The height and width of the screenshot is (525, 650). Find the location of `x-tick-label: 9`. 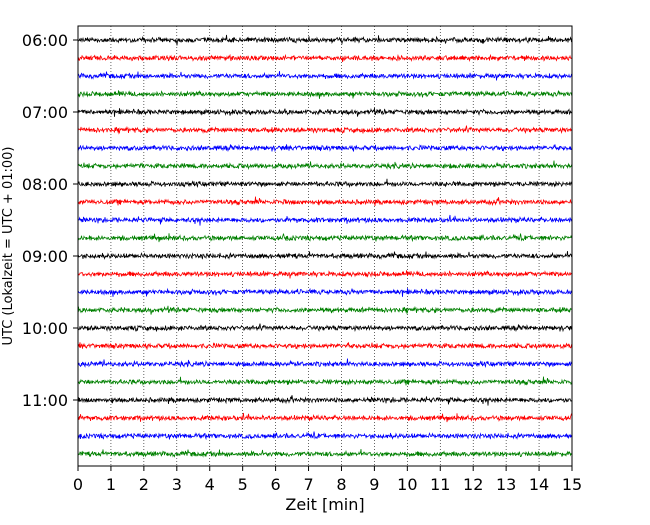

x-tick-label: 9 is located at coordinates (374, 484).